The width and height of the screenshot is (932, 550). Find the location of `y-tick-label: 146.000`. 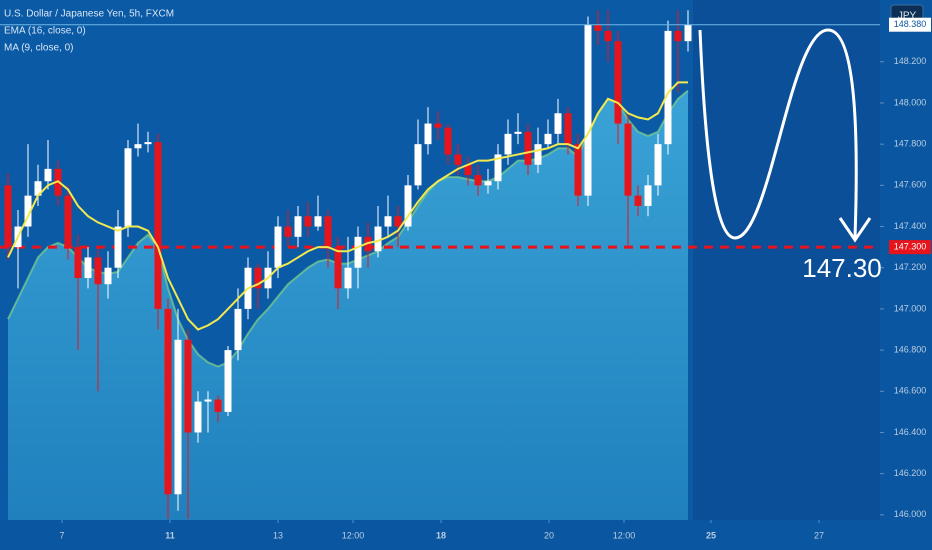

y-tick-label: 146.000 is located at coordinates (910, 514).